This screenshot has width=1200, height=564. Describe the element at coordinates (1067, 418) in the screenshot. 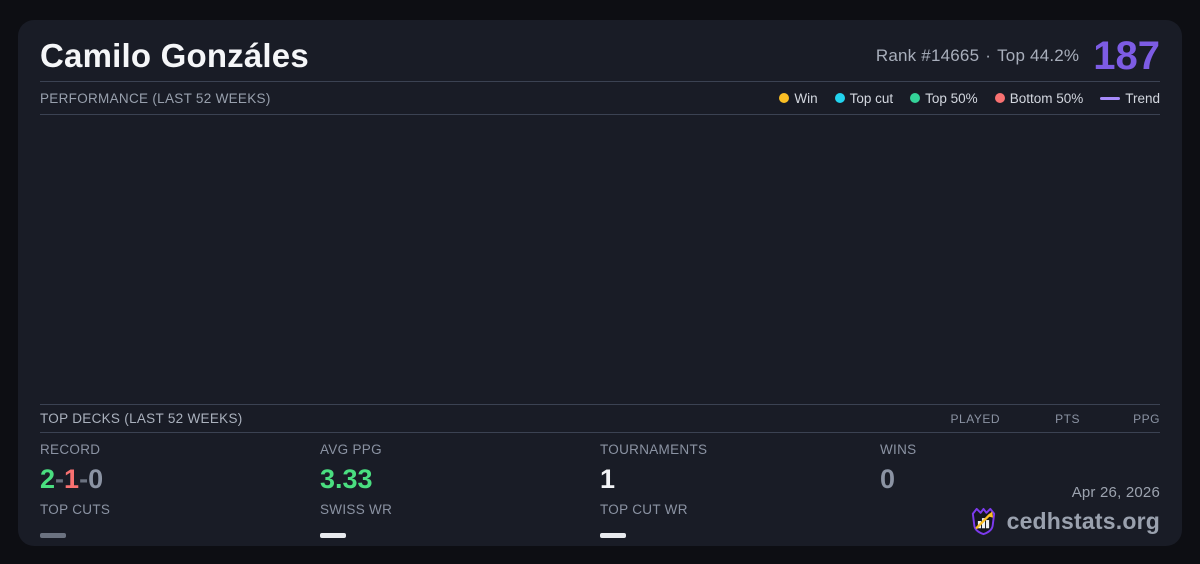

I see `column-header-pts: PTS` at that location.